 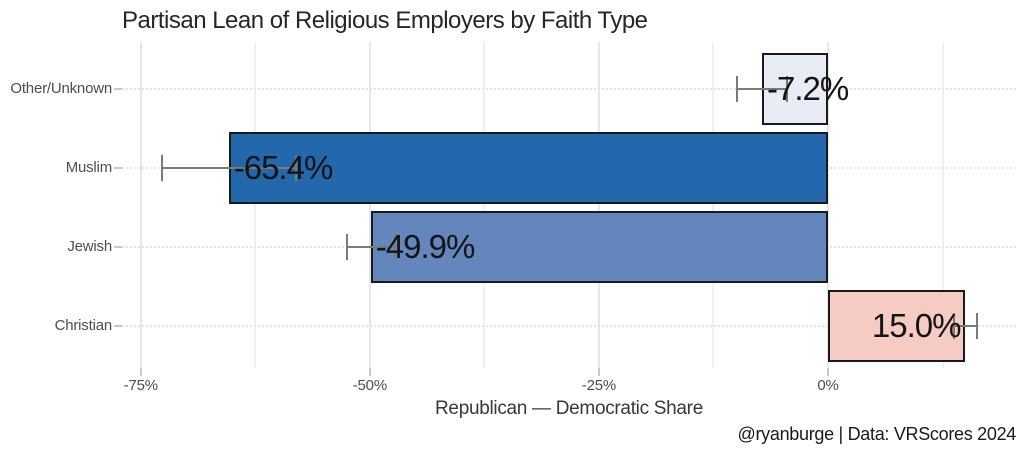 I want to click on bar-muslim, so click(x=528, y=168).